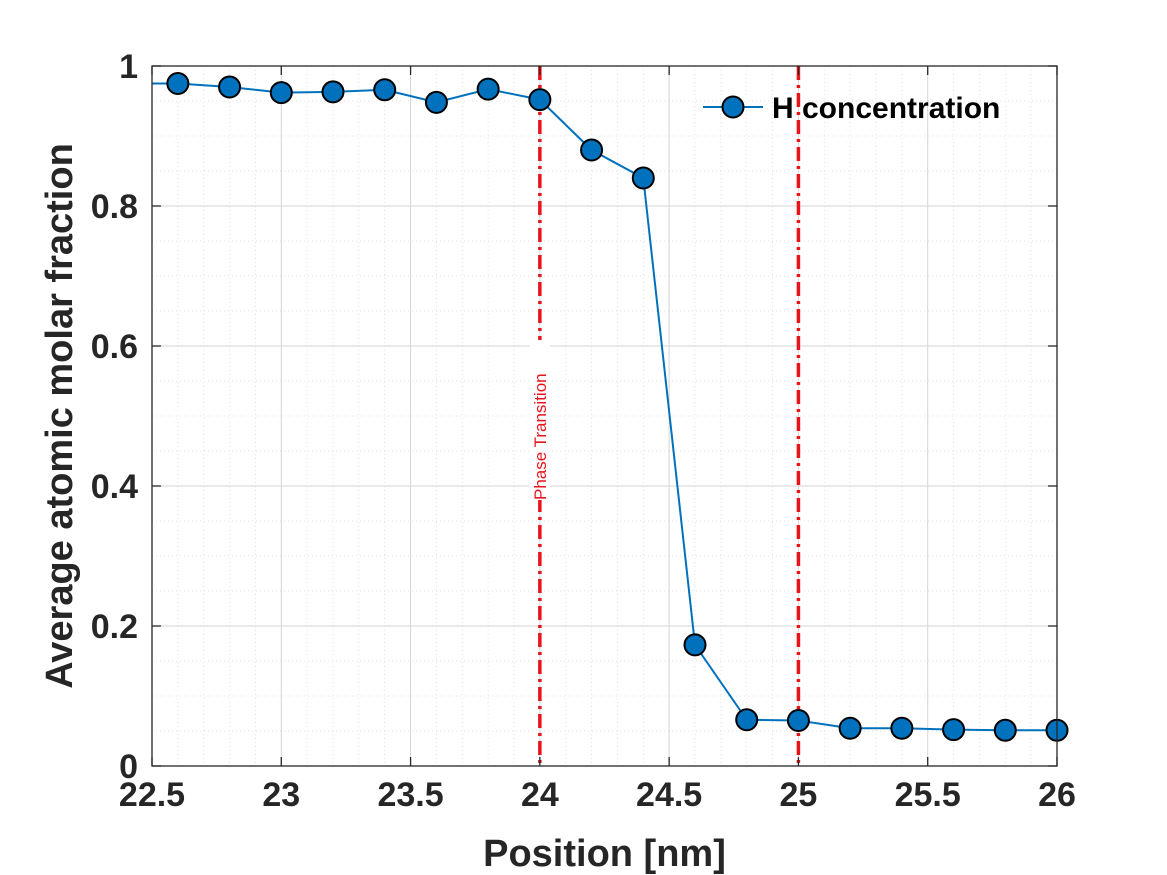 This screenshot has height=875, width=1167. I want to click on phase-transition-label: Phase Transition, so click(540, 436).